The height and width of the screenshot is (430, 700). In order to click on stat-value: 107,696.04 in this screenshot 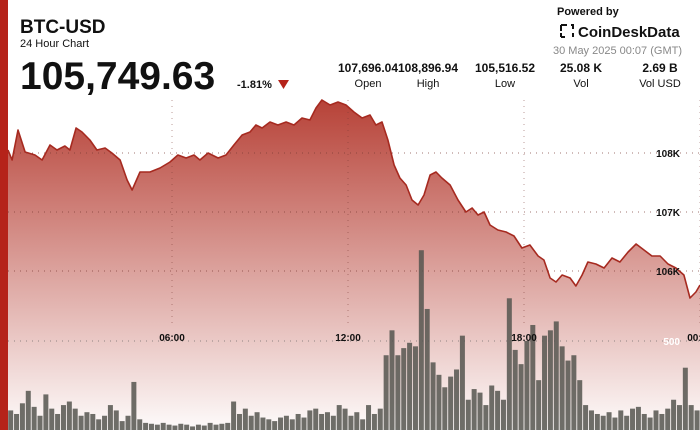, I will do `click(368, 68)`.